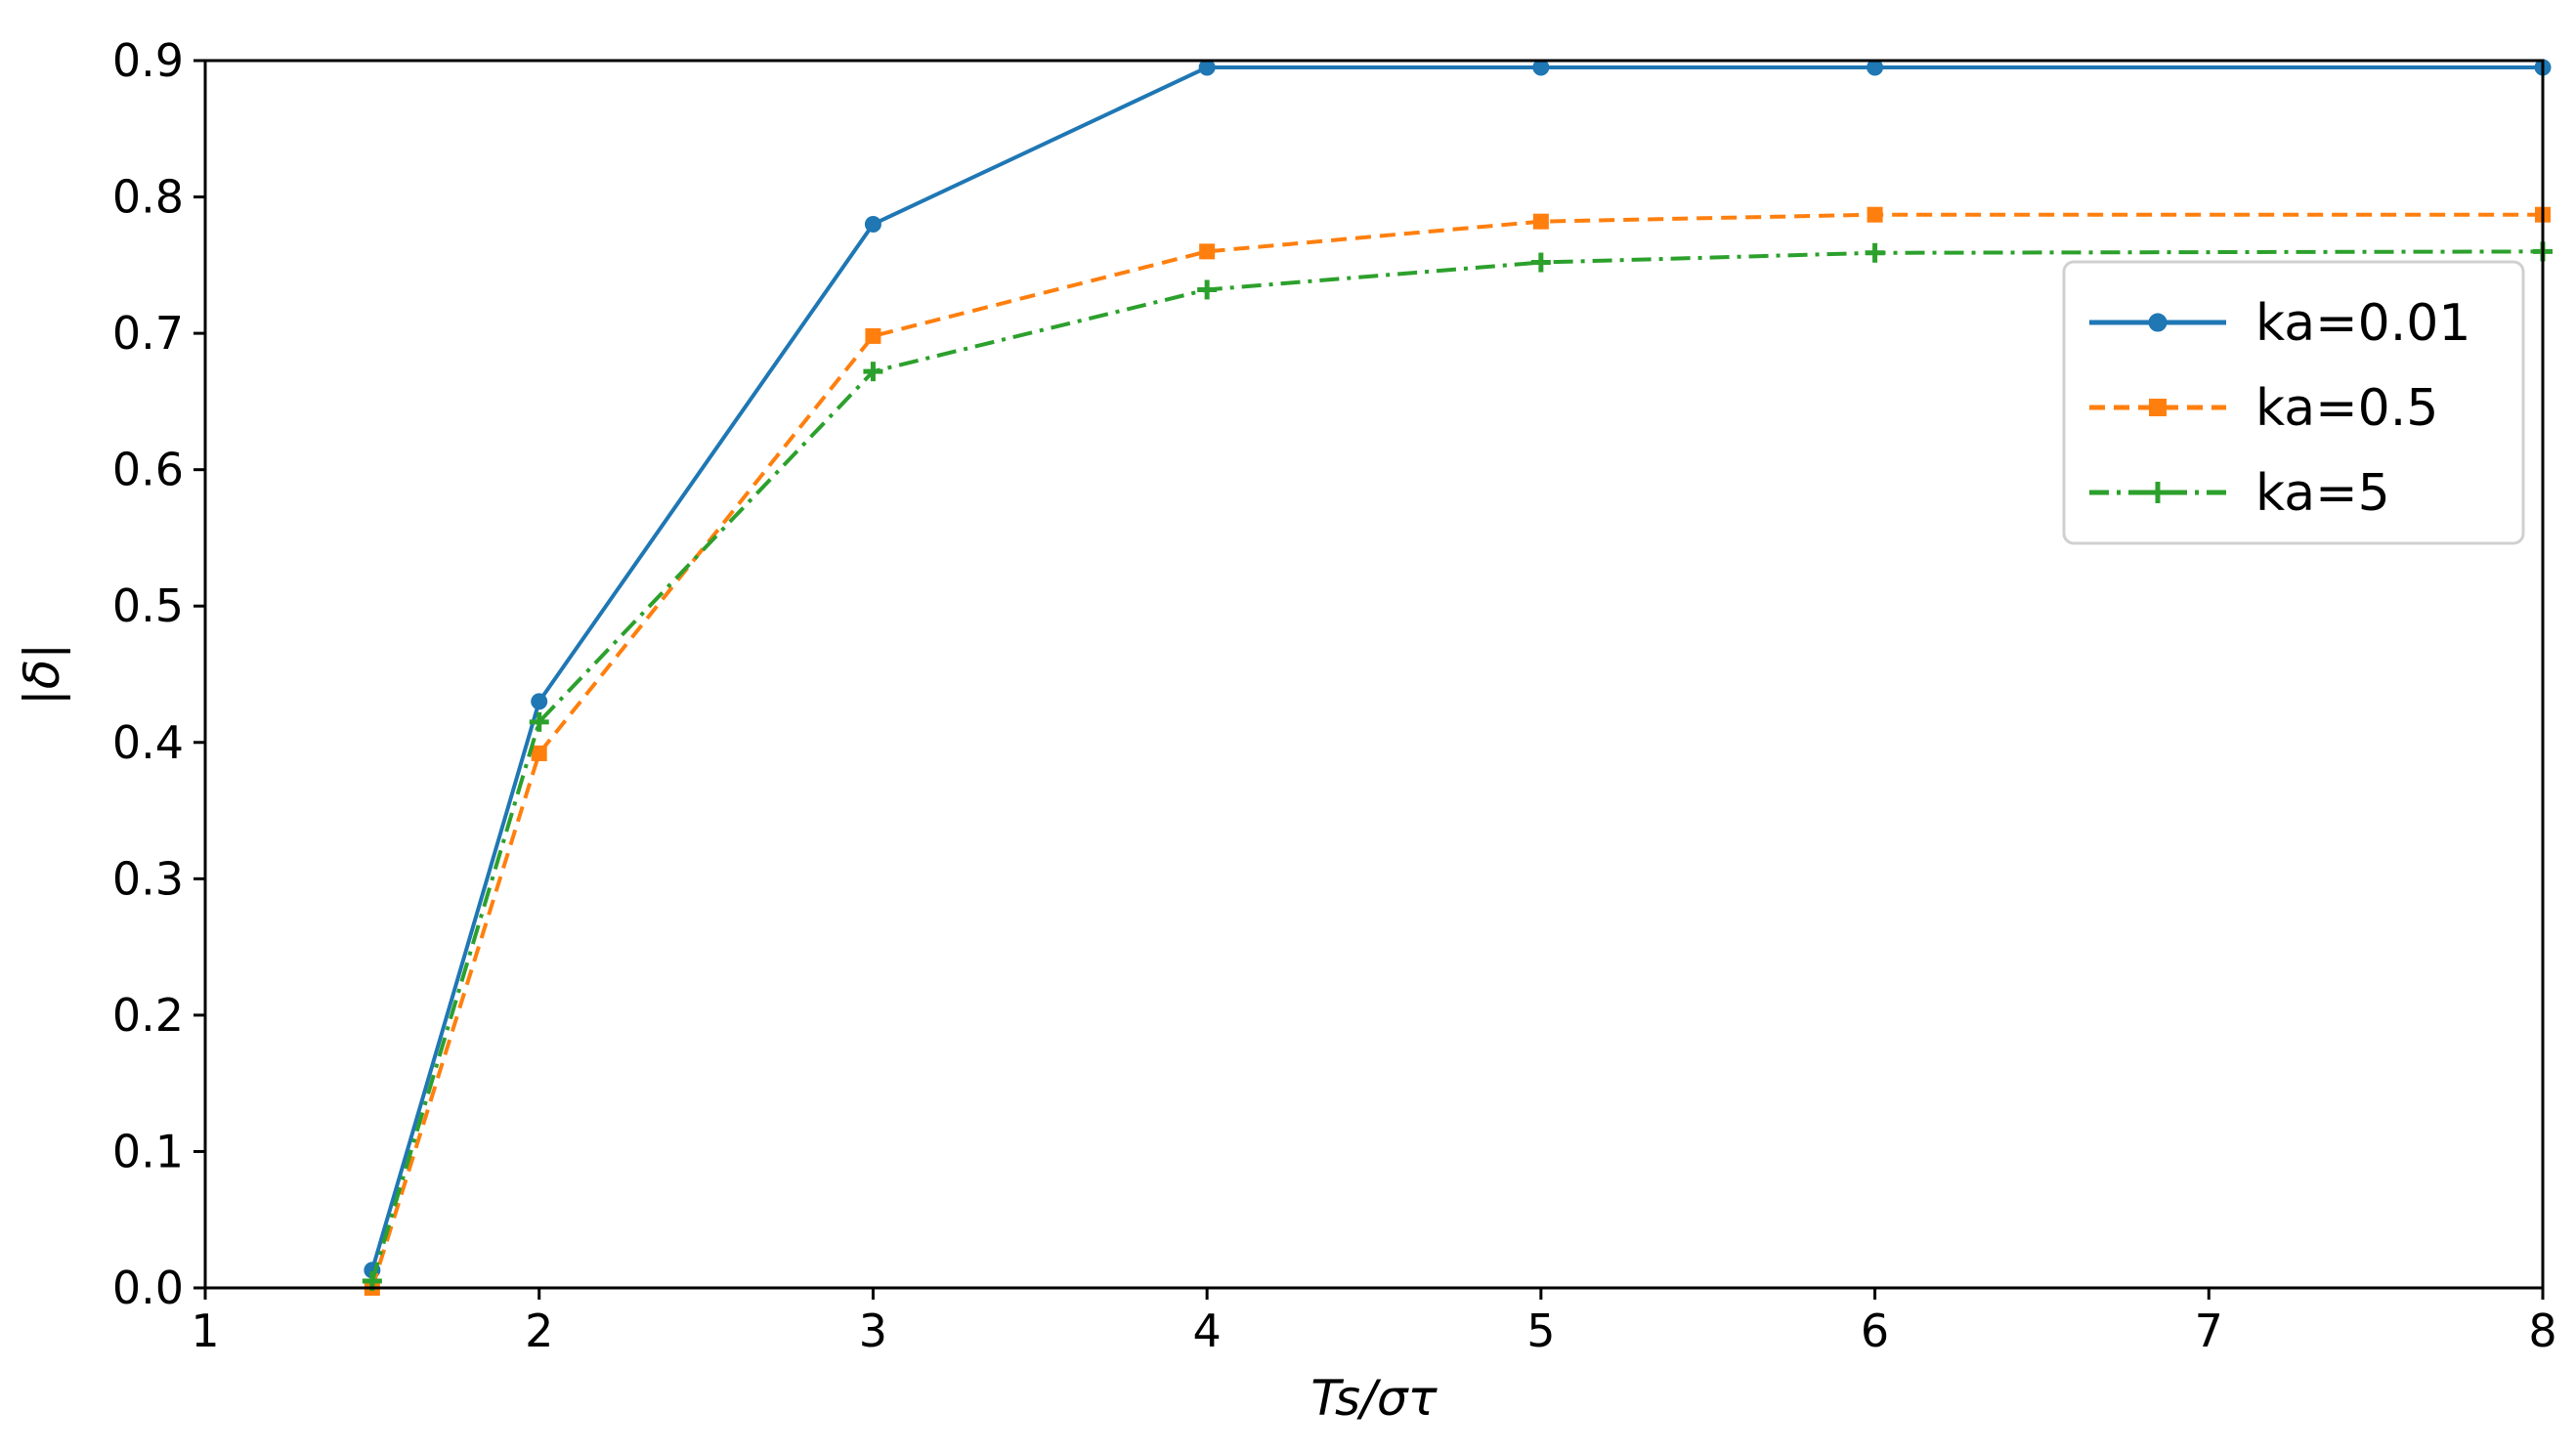 This screenshot has height=1454, width=2576. What do you see at coordinates (1875, 1330) in the screenshot?
I see `x-tick-label: 6` at bounding box center [1875, 1330].